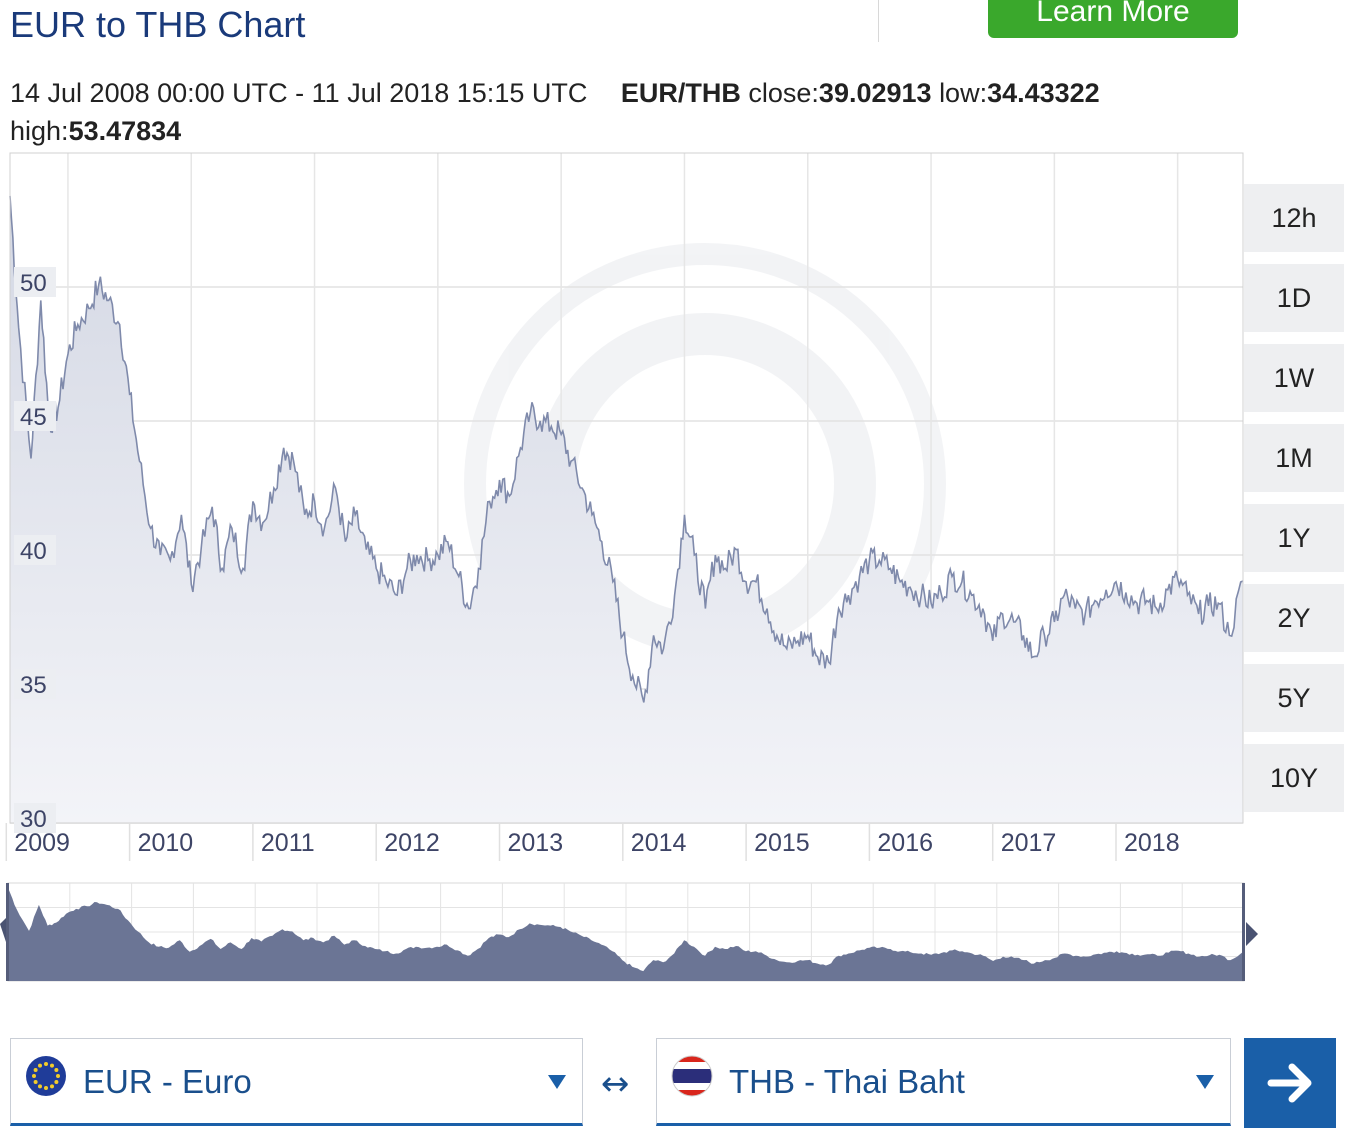 This screenshot has height=1142, width=1356. What do you see at coordinates (39, 131) in the screenshot?
I see `high-label: high:` at bounding box center [39, 131].